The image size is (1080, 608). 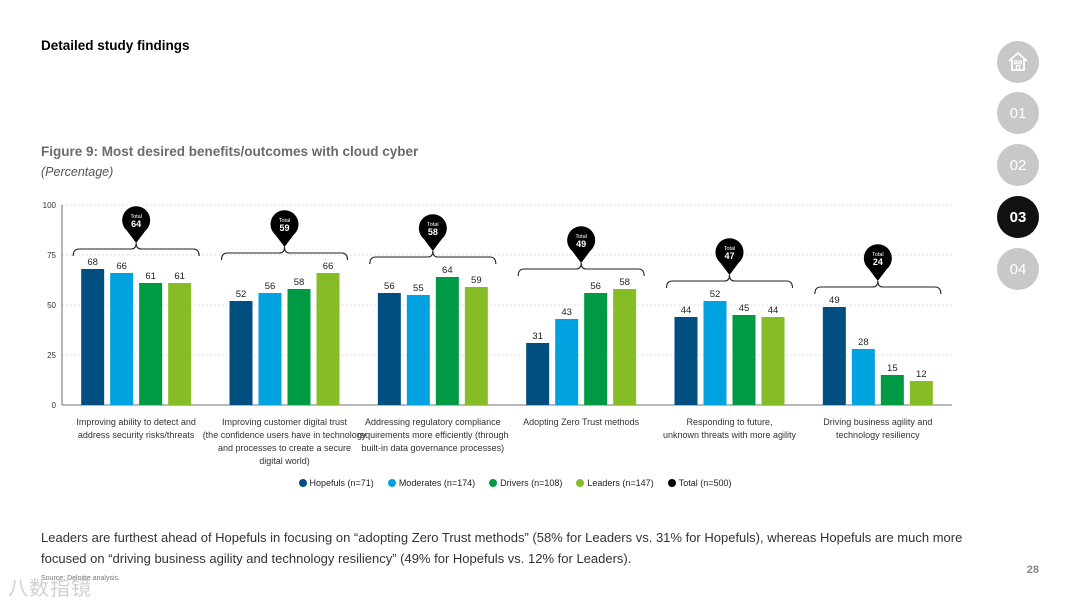 What do you see at coordinates (50, 205) in the screenshot?
I see `y-tick-label: 100` at bounding box center [50, 205].